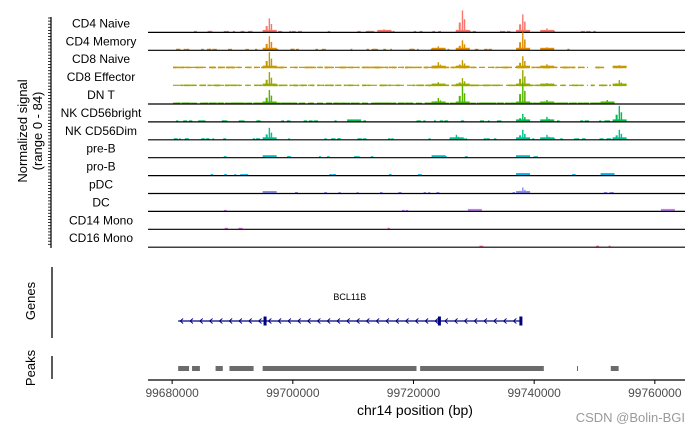 The image size is (700, 437). What do you see at coordinates (100, 167) in the screenshot?
I see `track-label: pro-B` at bounding box center [100, 167].